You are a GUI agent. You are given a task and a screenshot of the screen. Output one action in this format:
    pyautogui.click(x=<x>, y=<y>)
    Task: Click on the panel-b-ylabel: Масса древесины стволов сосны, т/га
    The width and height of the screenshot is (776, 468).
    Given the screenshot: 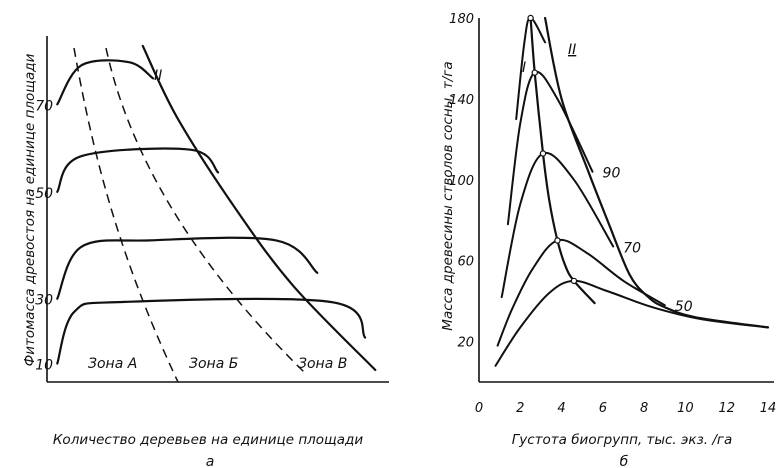 What is the action you would take?
    pyautogui.click(x=448, y=195)
    